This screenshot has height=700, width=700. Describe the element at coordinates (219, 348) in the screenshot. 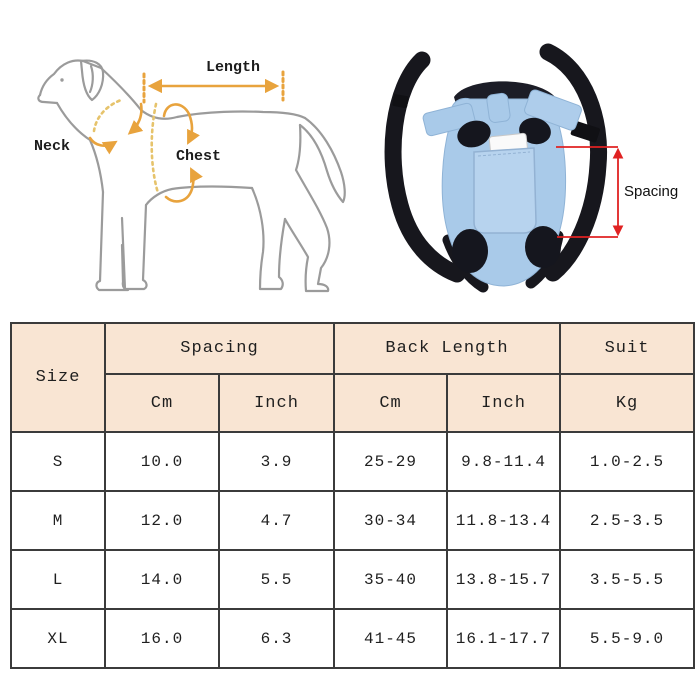

I see `col-header-spacing: Spacing` at that location.